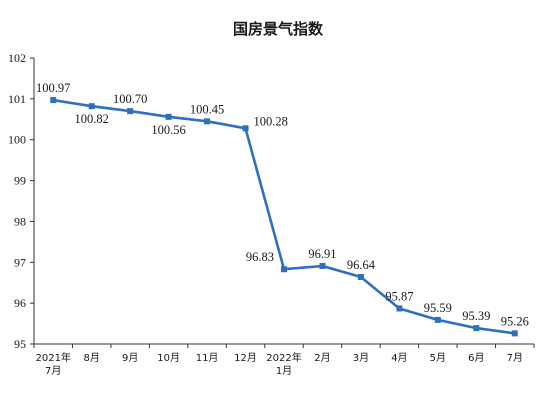  What do you see at coordinates (399, 296) in the screenshot?
I see `data-label: 95.87` at bounding box center [399, 296].